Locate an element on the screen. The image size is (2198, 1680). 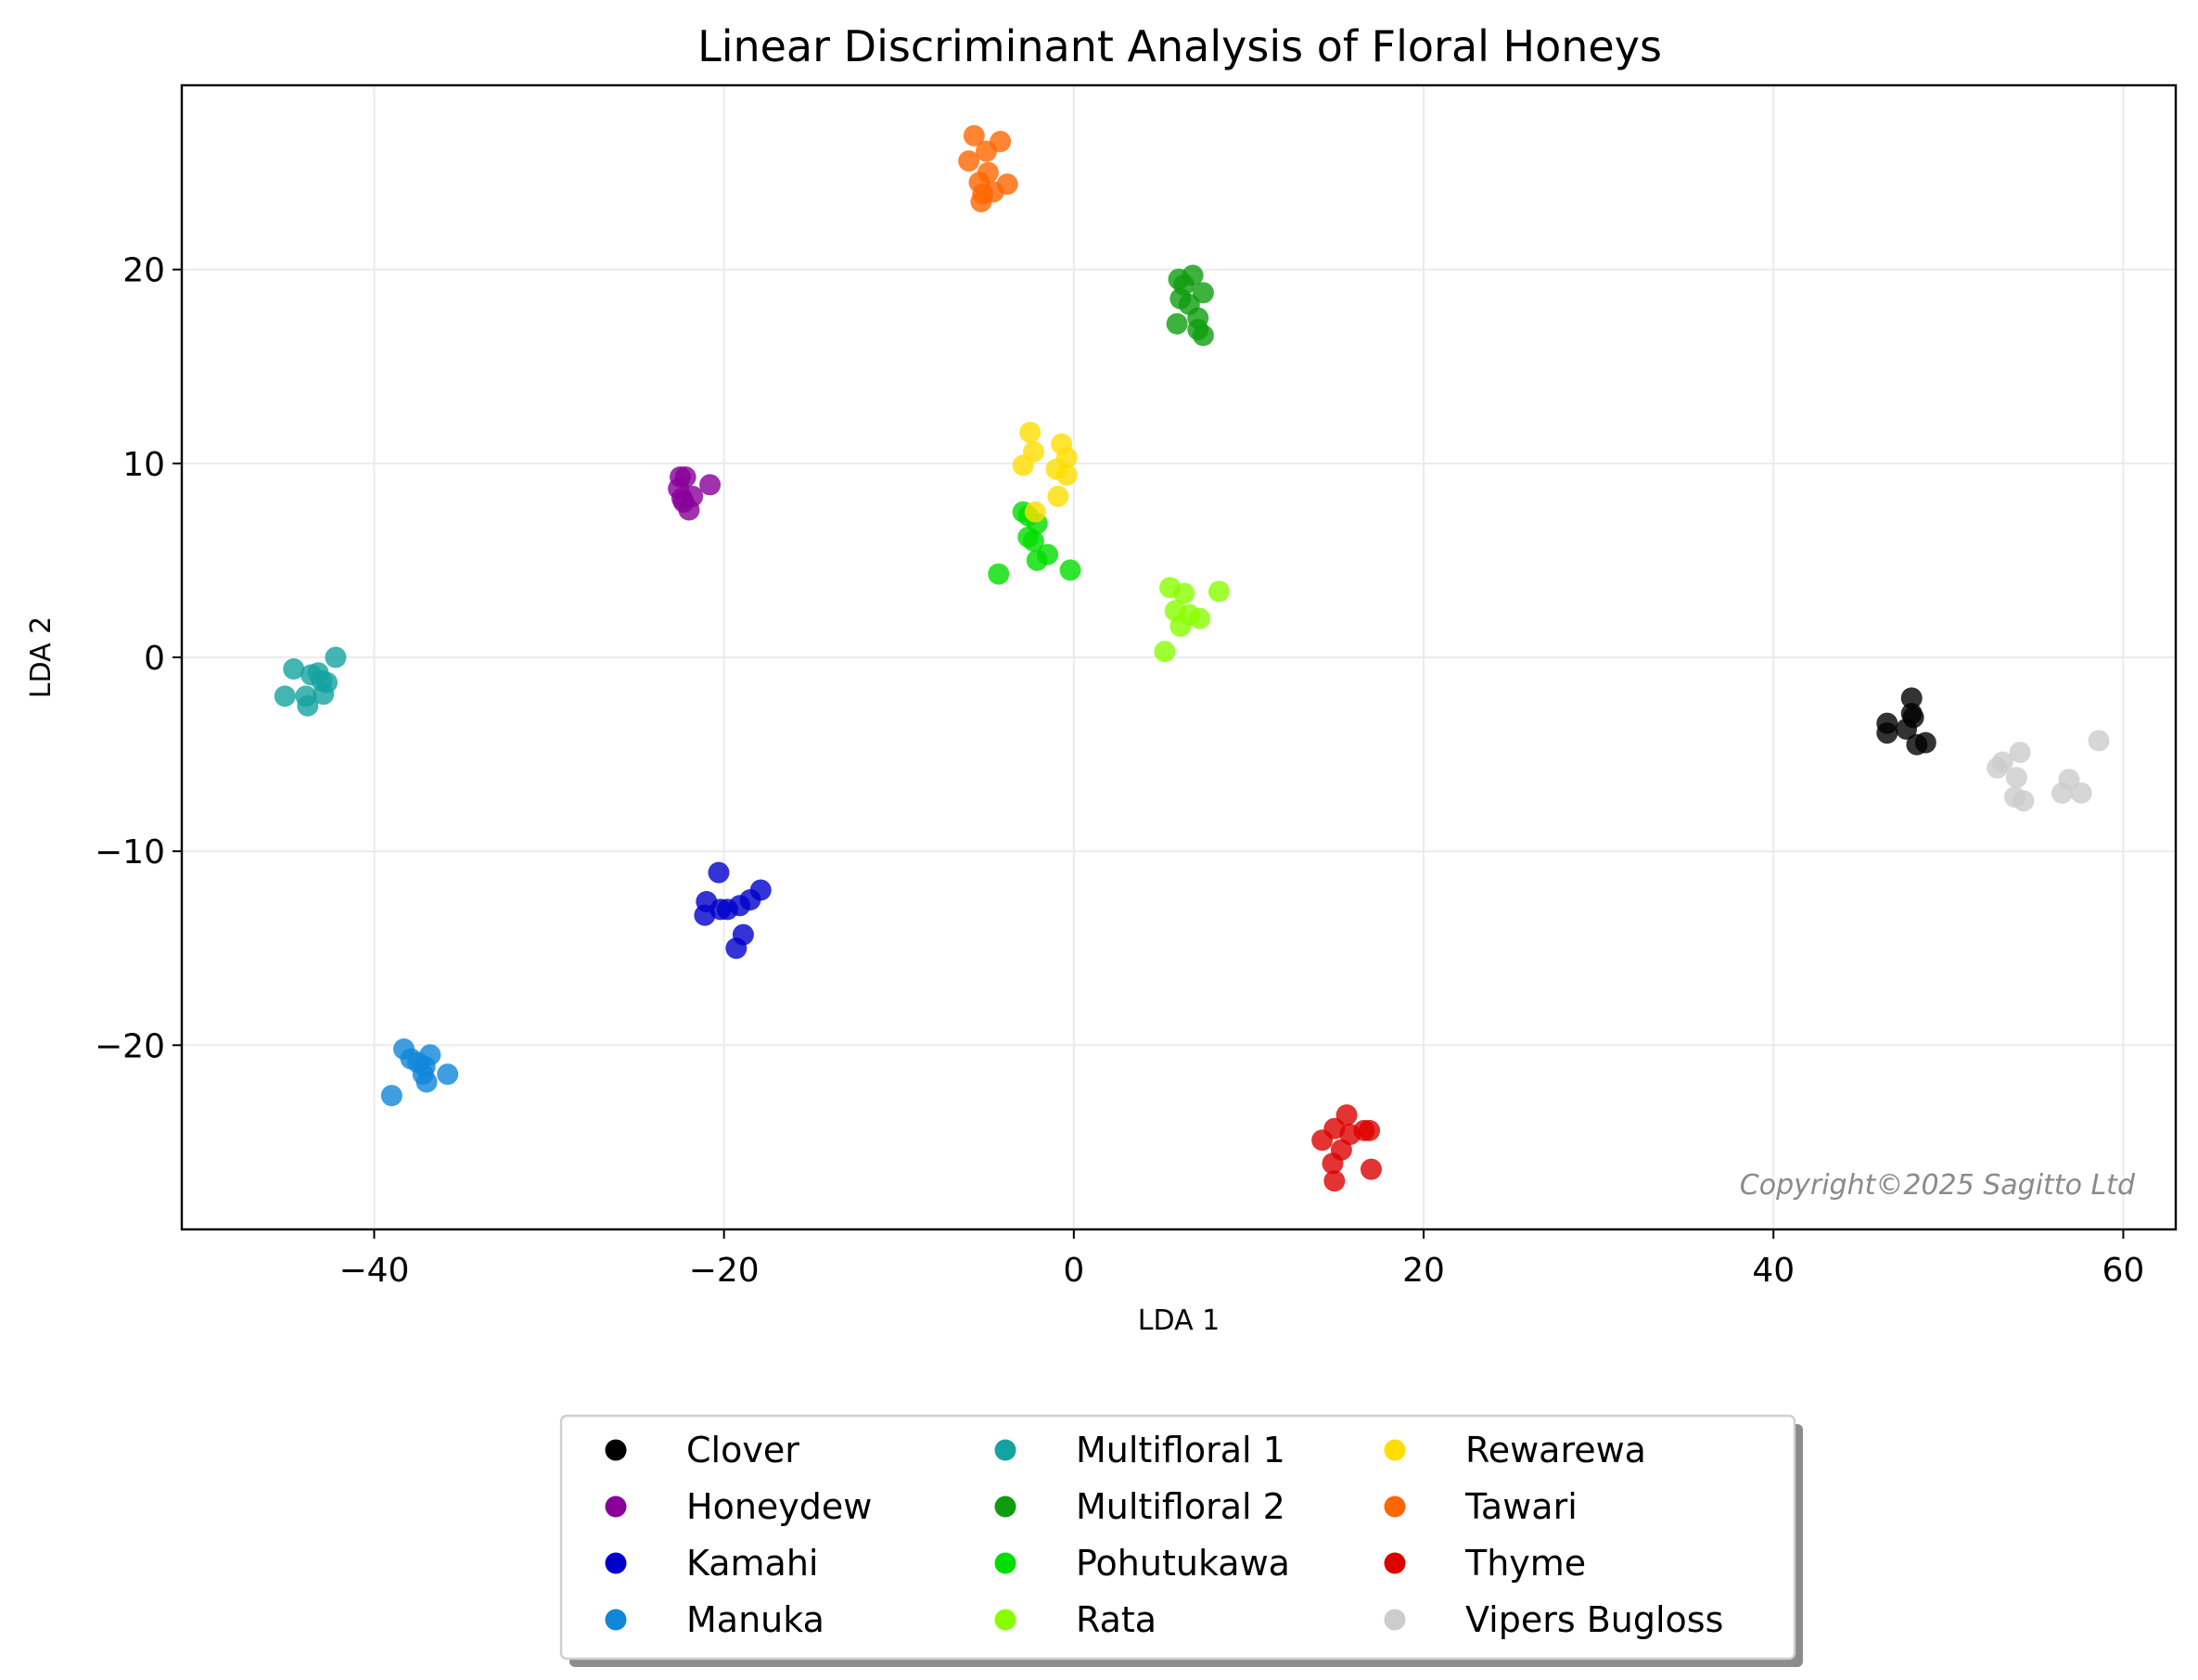
x-tick-label: 60 is located at coordinates (2124, 1271).